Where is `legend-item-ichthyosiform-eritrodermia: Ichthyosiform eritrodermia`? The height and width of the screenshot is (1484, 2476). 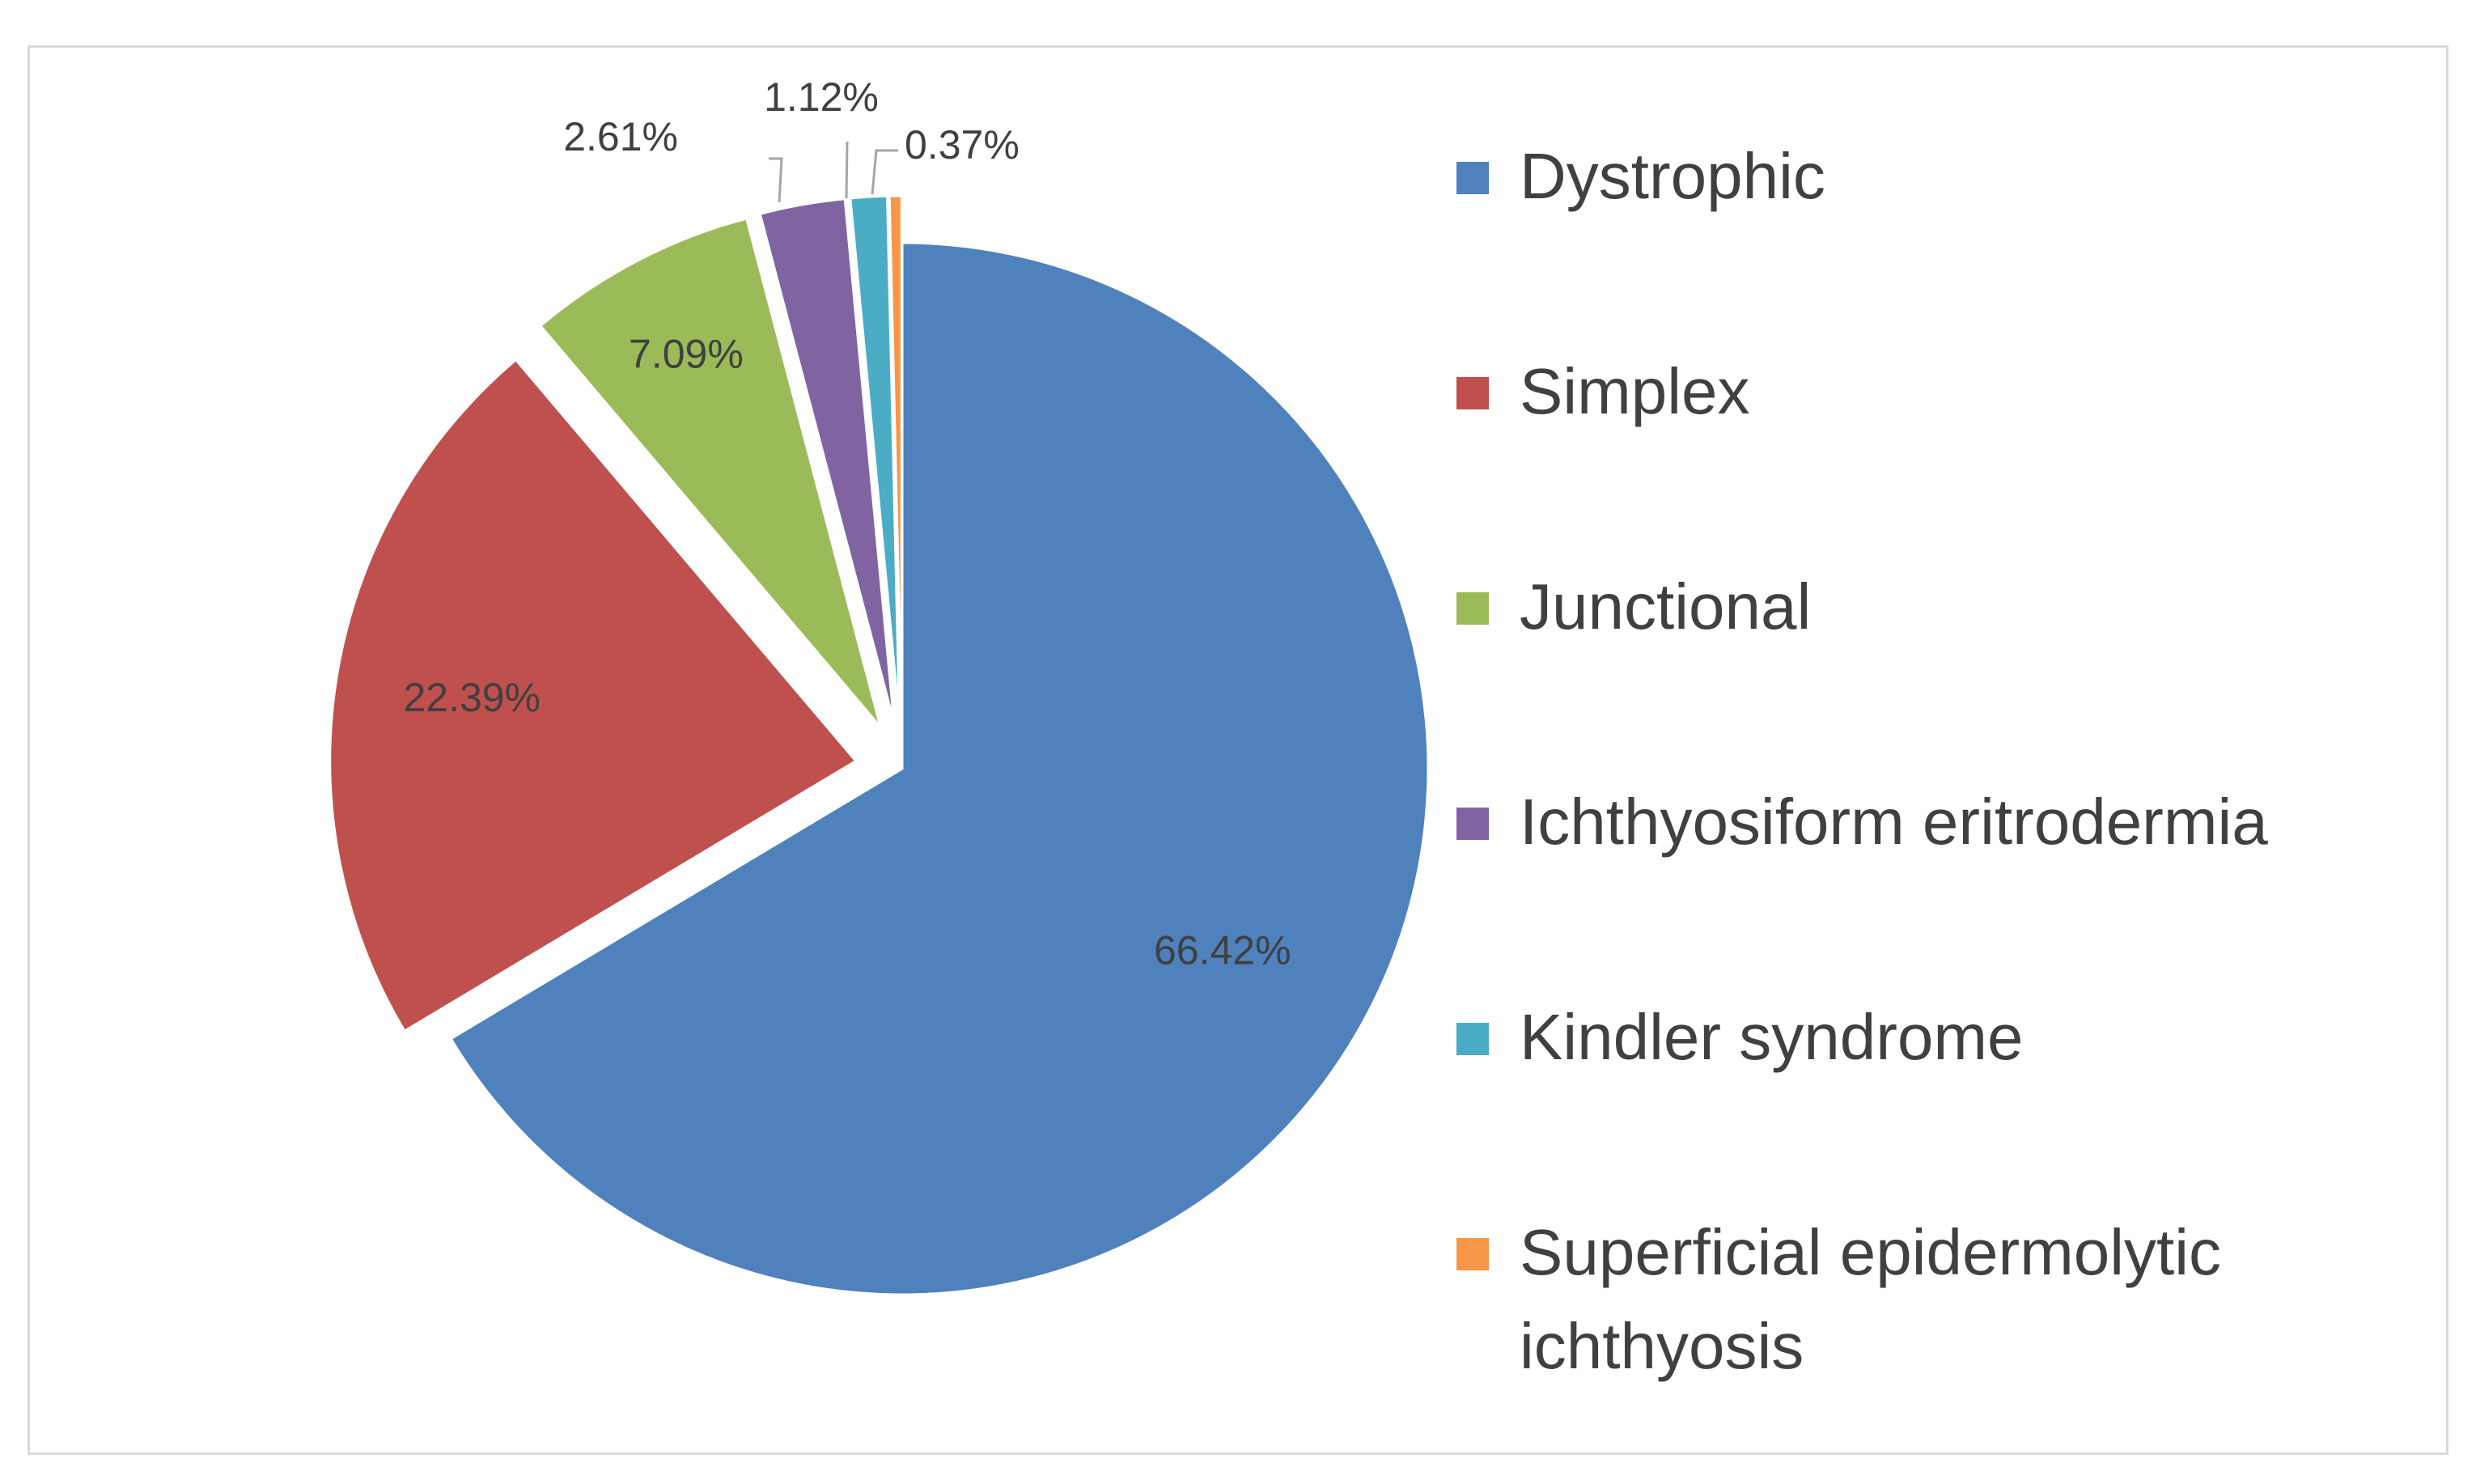 legend-item-ichthyosiform-eritrodermia: Ichthyosiform eritrodermia is located at coordinates (1929, 822).